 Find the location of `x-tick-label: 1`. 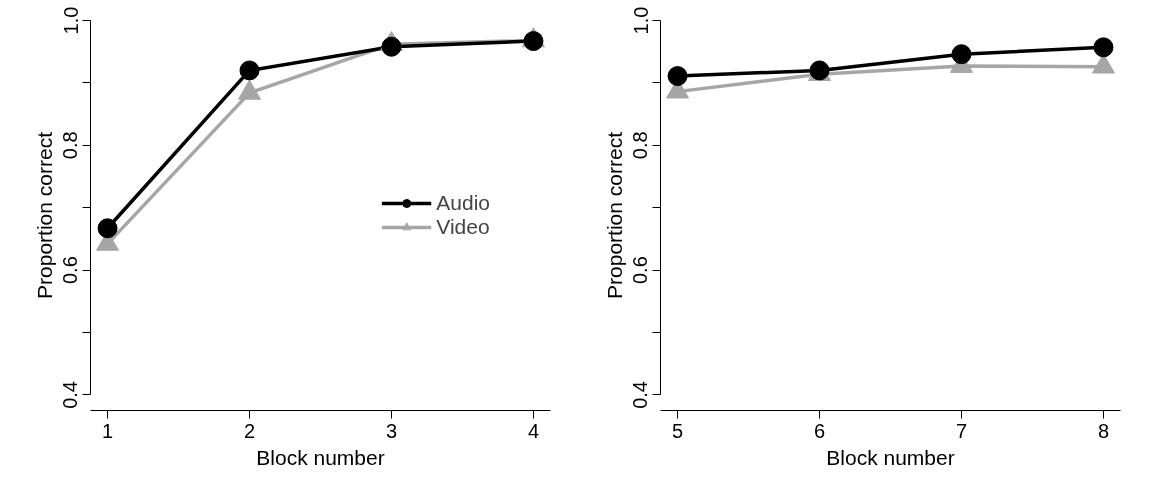

x-tick-label: 1 is located at coordinates (107, 430).